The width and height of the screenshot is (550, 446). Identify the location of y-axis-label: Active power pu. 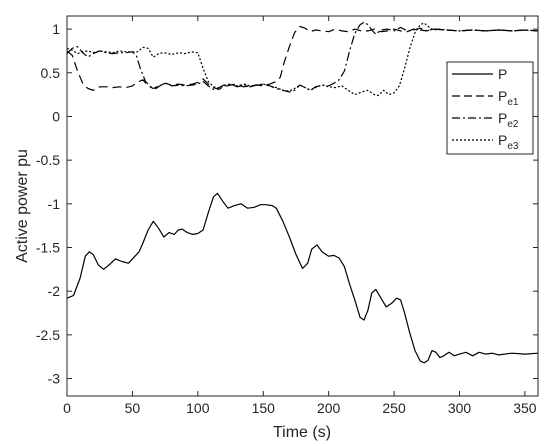
(22, 206).